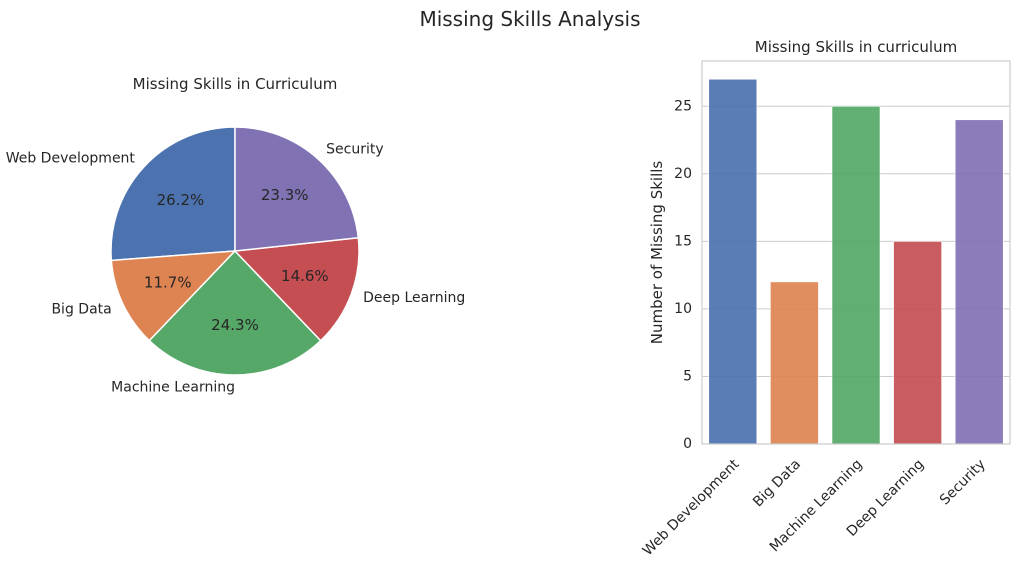 The image size is (1020, 566). I want to click on pie-slice-web-development, so click(173, 194).